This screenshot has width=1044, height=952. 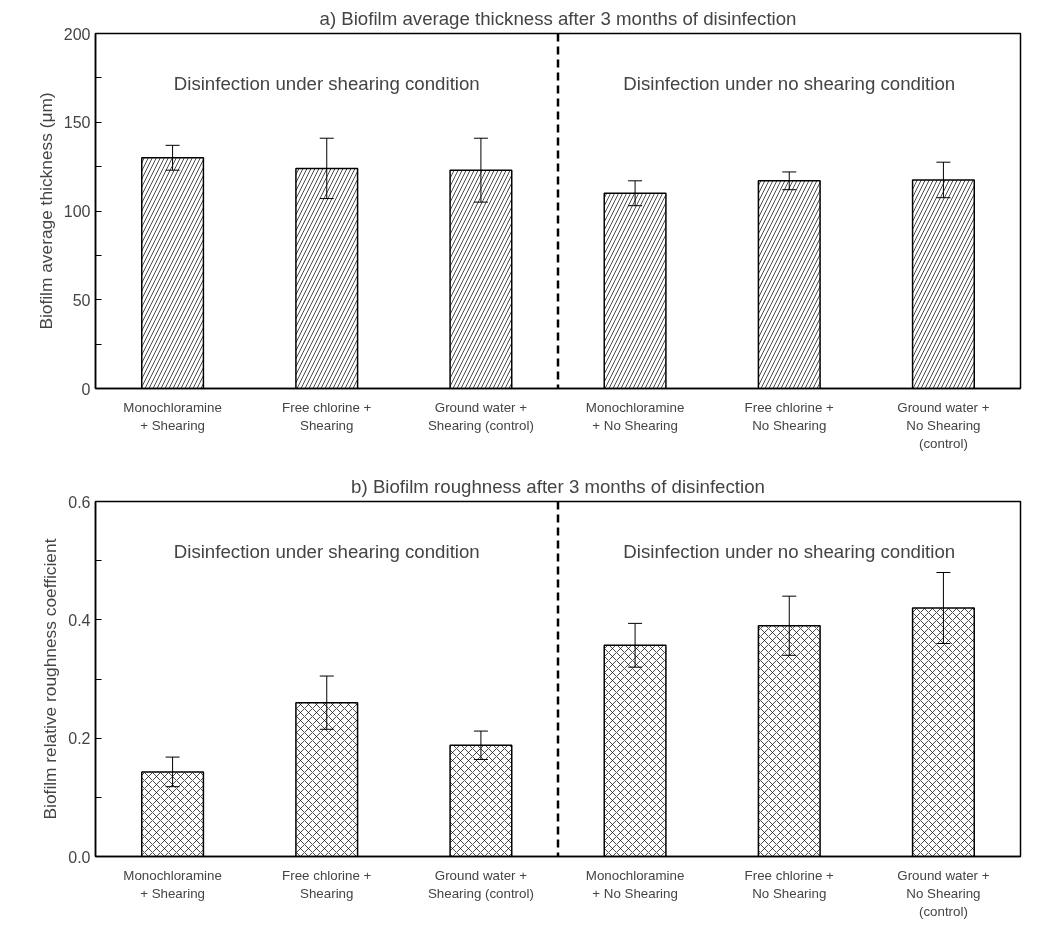 I want to click on y-tick-label: 0.6, so click(x=79, y=502).